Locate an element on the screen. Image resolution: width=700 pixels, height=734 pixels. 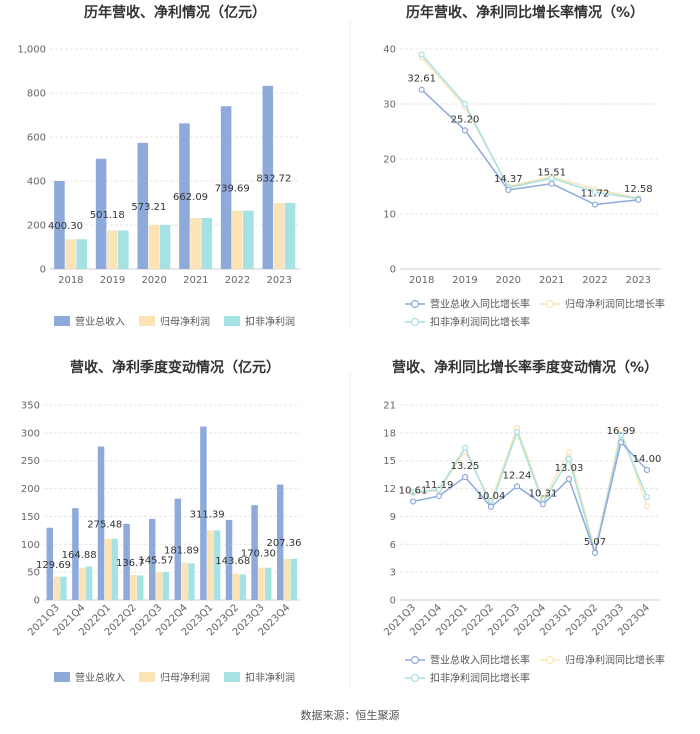
y-tick-label: 18 is located at coordinates (389, 433).